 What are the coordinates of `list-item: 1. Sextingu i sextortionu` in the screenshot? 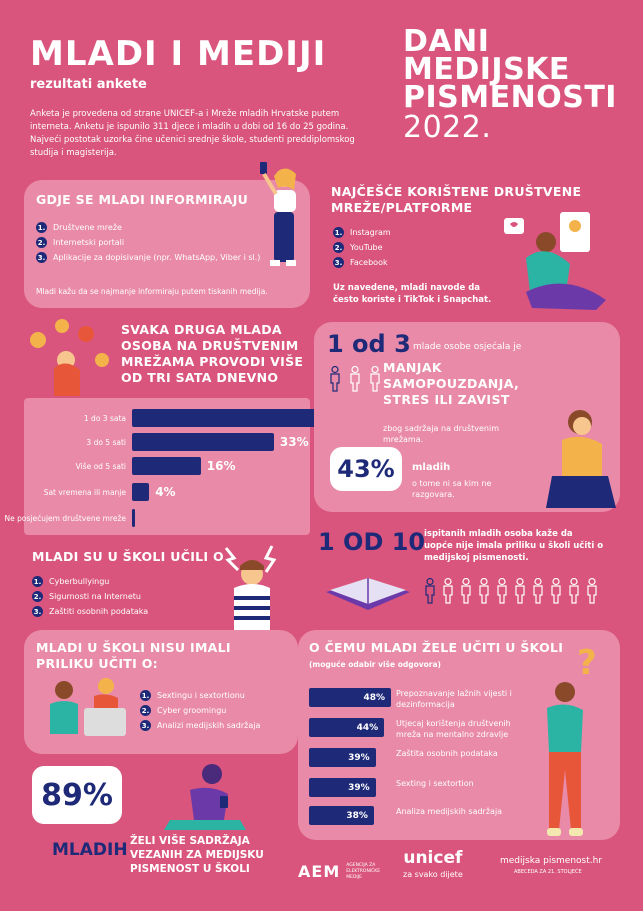 It's located at (192, 695).